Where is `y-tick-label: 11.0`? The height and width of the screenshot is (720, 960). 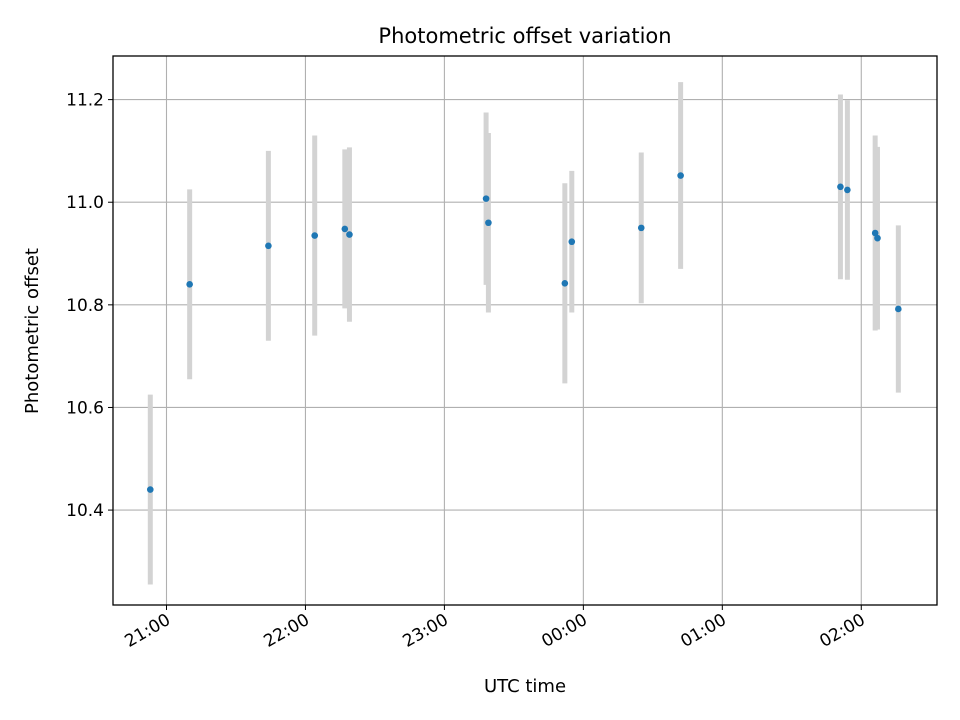
y-tick-label: 11.0 is located at coordinates (85, 203).